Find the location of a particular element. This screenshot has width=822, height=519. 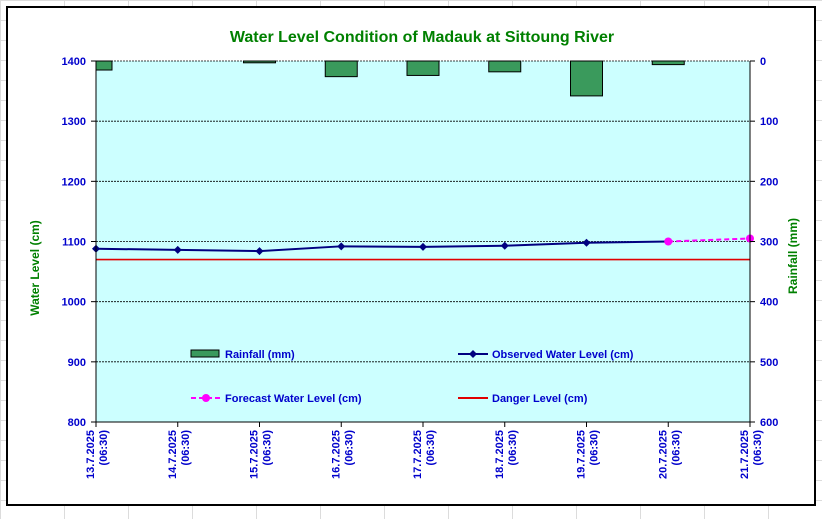

y2-tick-label: 300 is located at coordinates (769, 243).